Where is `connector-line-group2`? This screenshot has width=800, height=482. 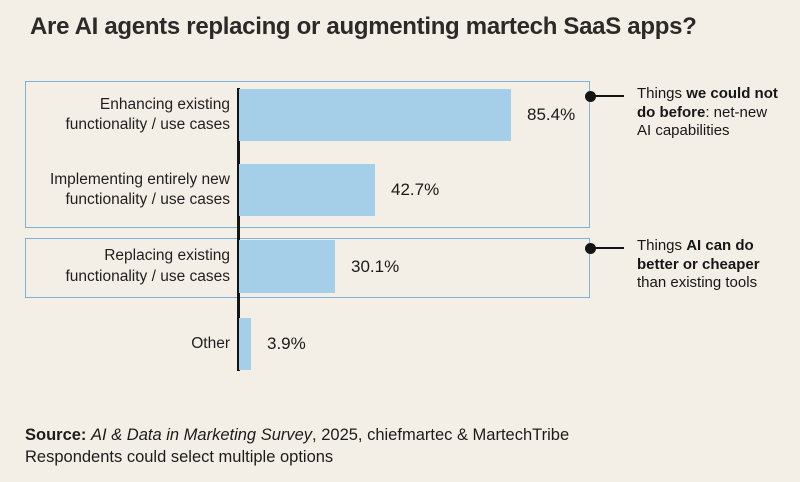 connector-line-group2 is located at coordinates (607, 248).